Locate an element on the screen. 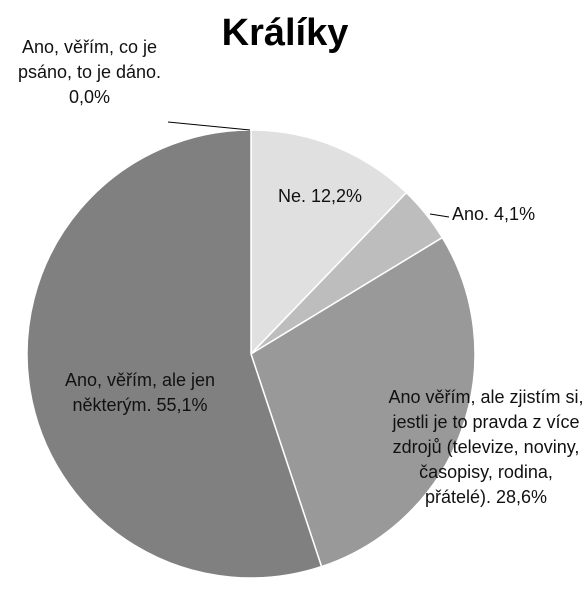 This screenshot has height=603, width=588. value-label: 4,1% is located at coordinates (515, 214).